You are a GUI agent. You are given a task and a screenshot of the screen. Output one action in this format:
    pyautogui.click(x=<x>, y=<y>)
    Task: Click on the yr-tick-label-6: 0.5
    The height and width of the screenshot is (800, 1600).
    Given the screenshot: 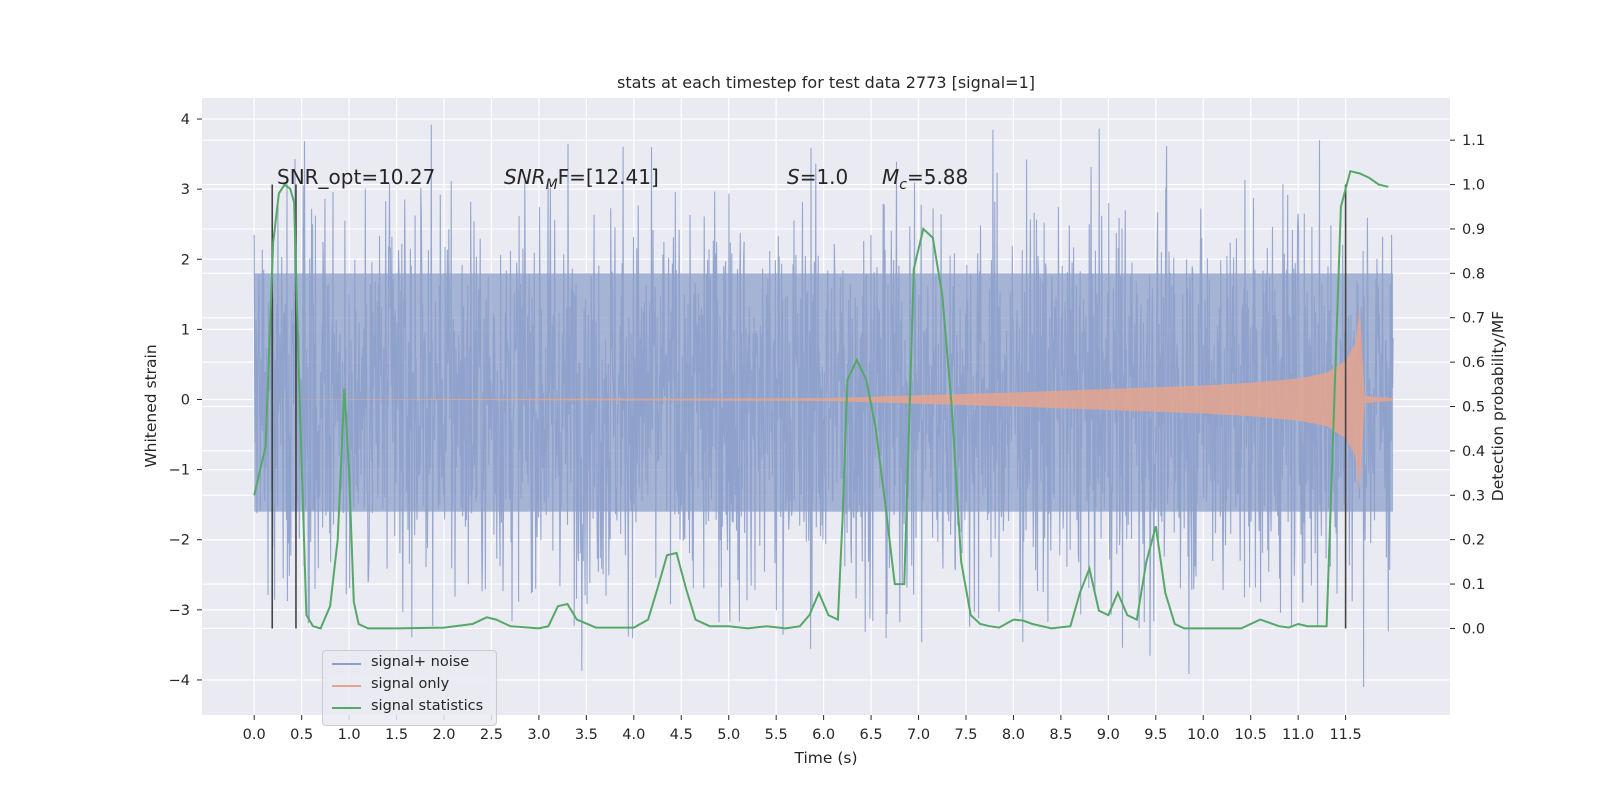 What is the action you would take?
    pyautogui.click(x=1473, y=408)
    